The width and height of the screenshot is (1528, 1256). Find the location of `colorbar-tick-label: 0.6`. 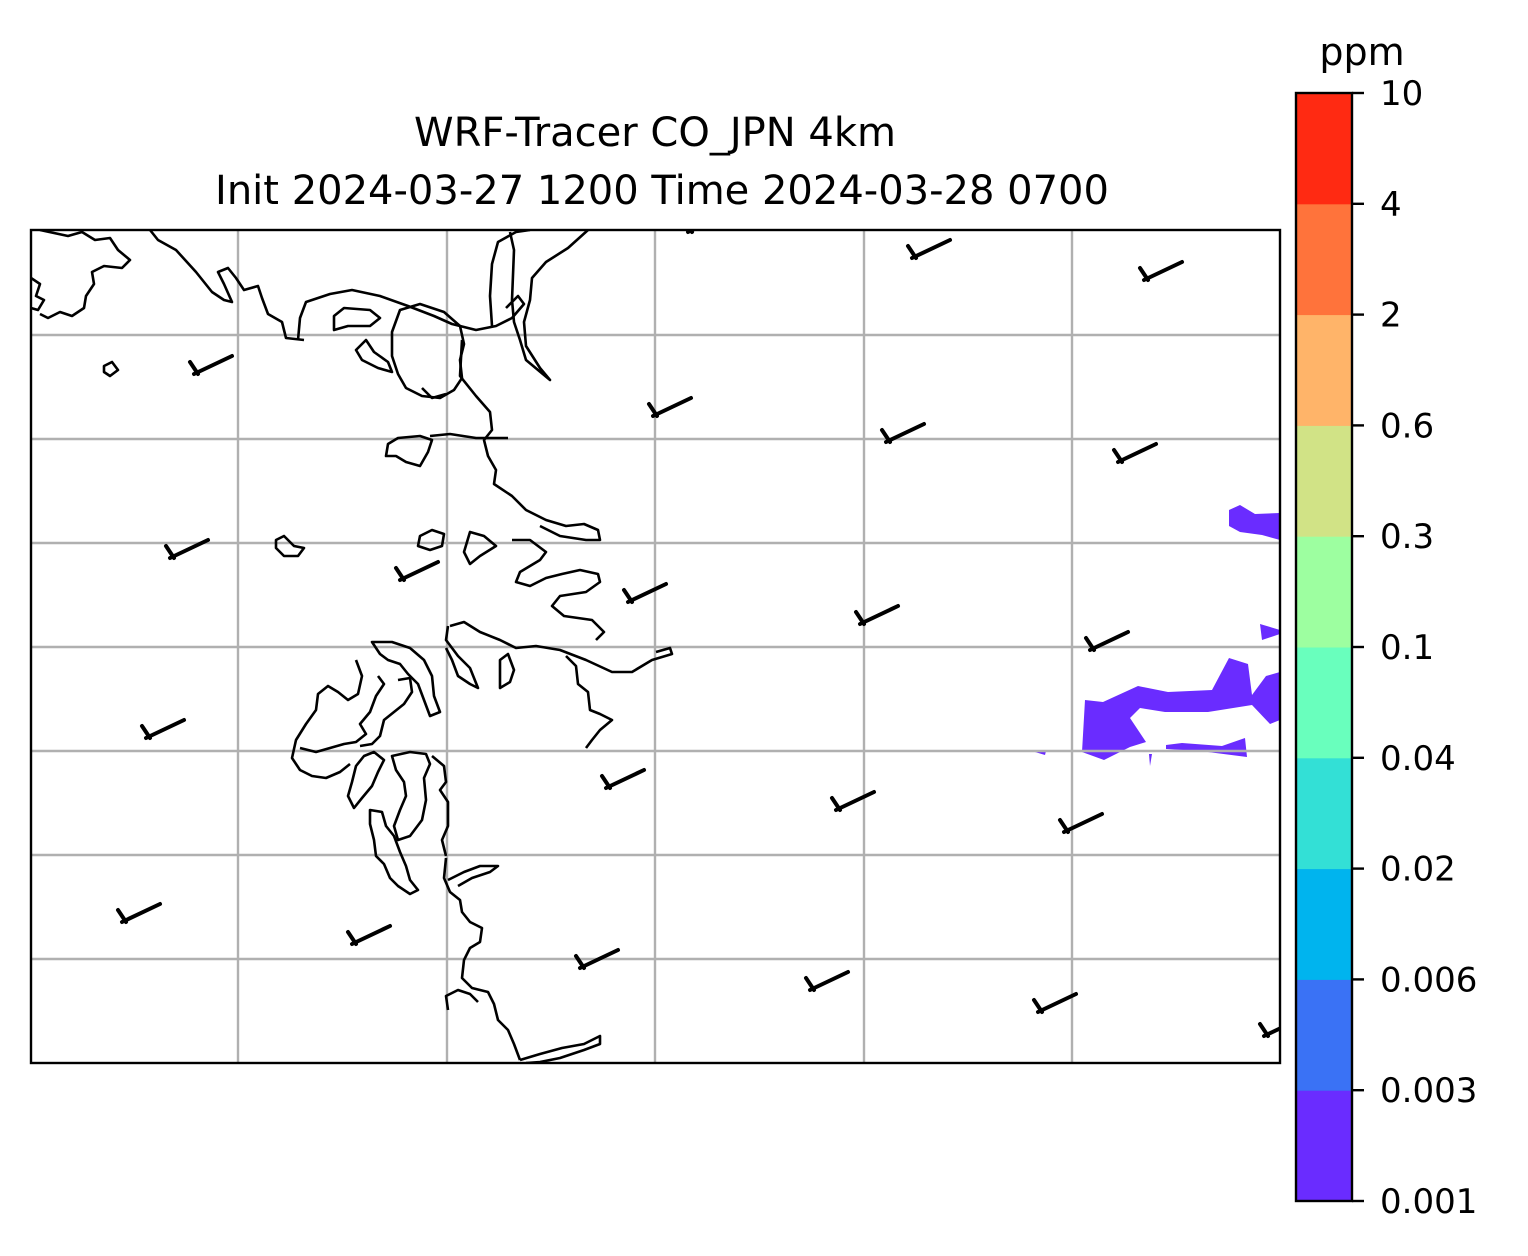

colorbar-tick-label: 0.6 is located at coordinates (1407, 426).